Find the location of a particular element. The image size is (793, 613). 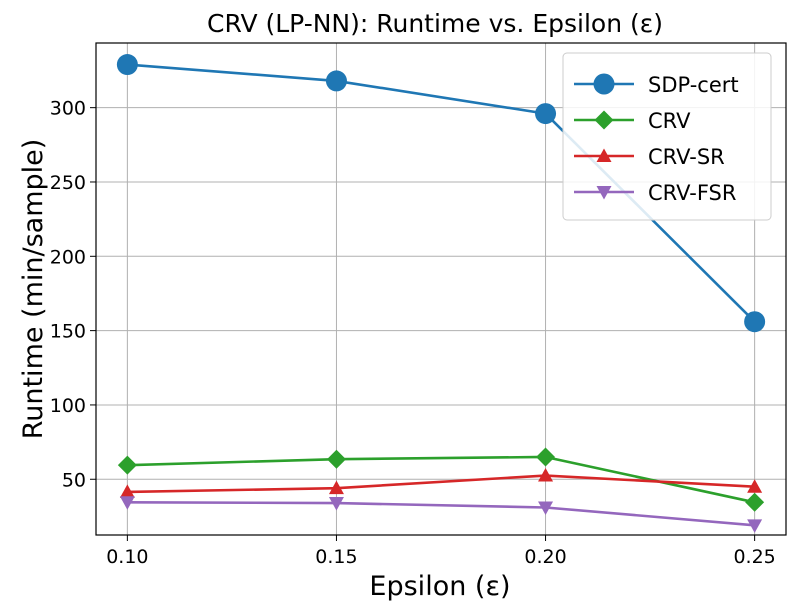

legend-label-sdp-cert: SDP-cert is located at coordinates (693, 85).